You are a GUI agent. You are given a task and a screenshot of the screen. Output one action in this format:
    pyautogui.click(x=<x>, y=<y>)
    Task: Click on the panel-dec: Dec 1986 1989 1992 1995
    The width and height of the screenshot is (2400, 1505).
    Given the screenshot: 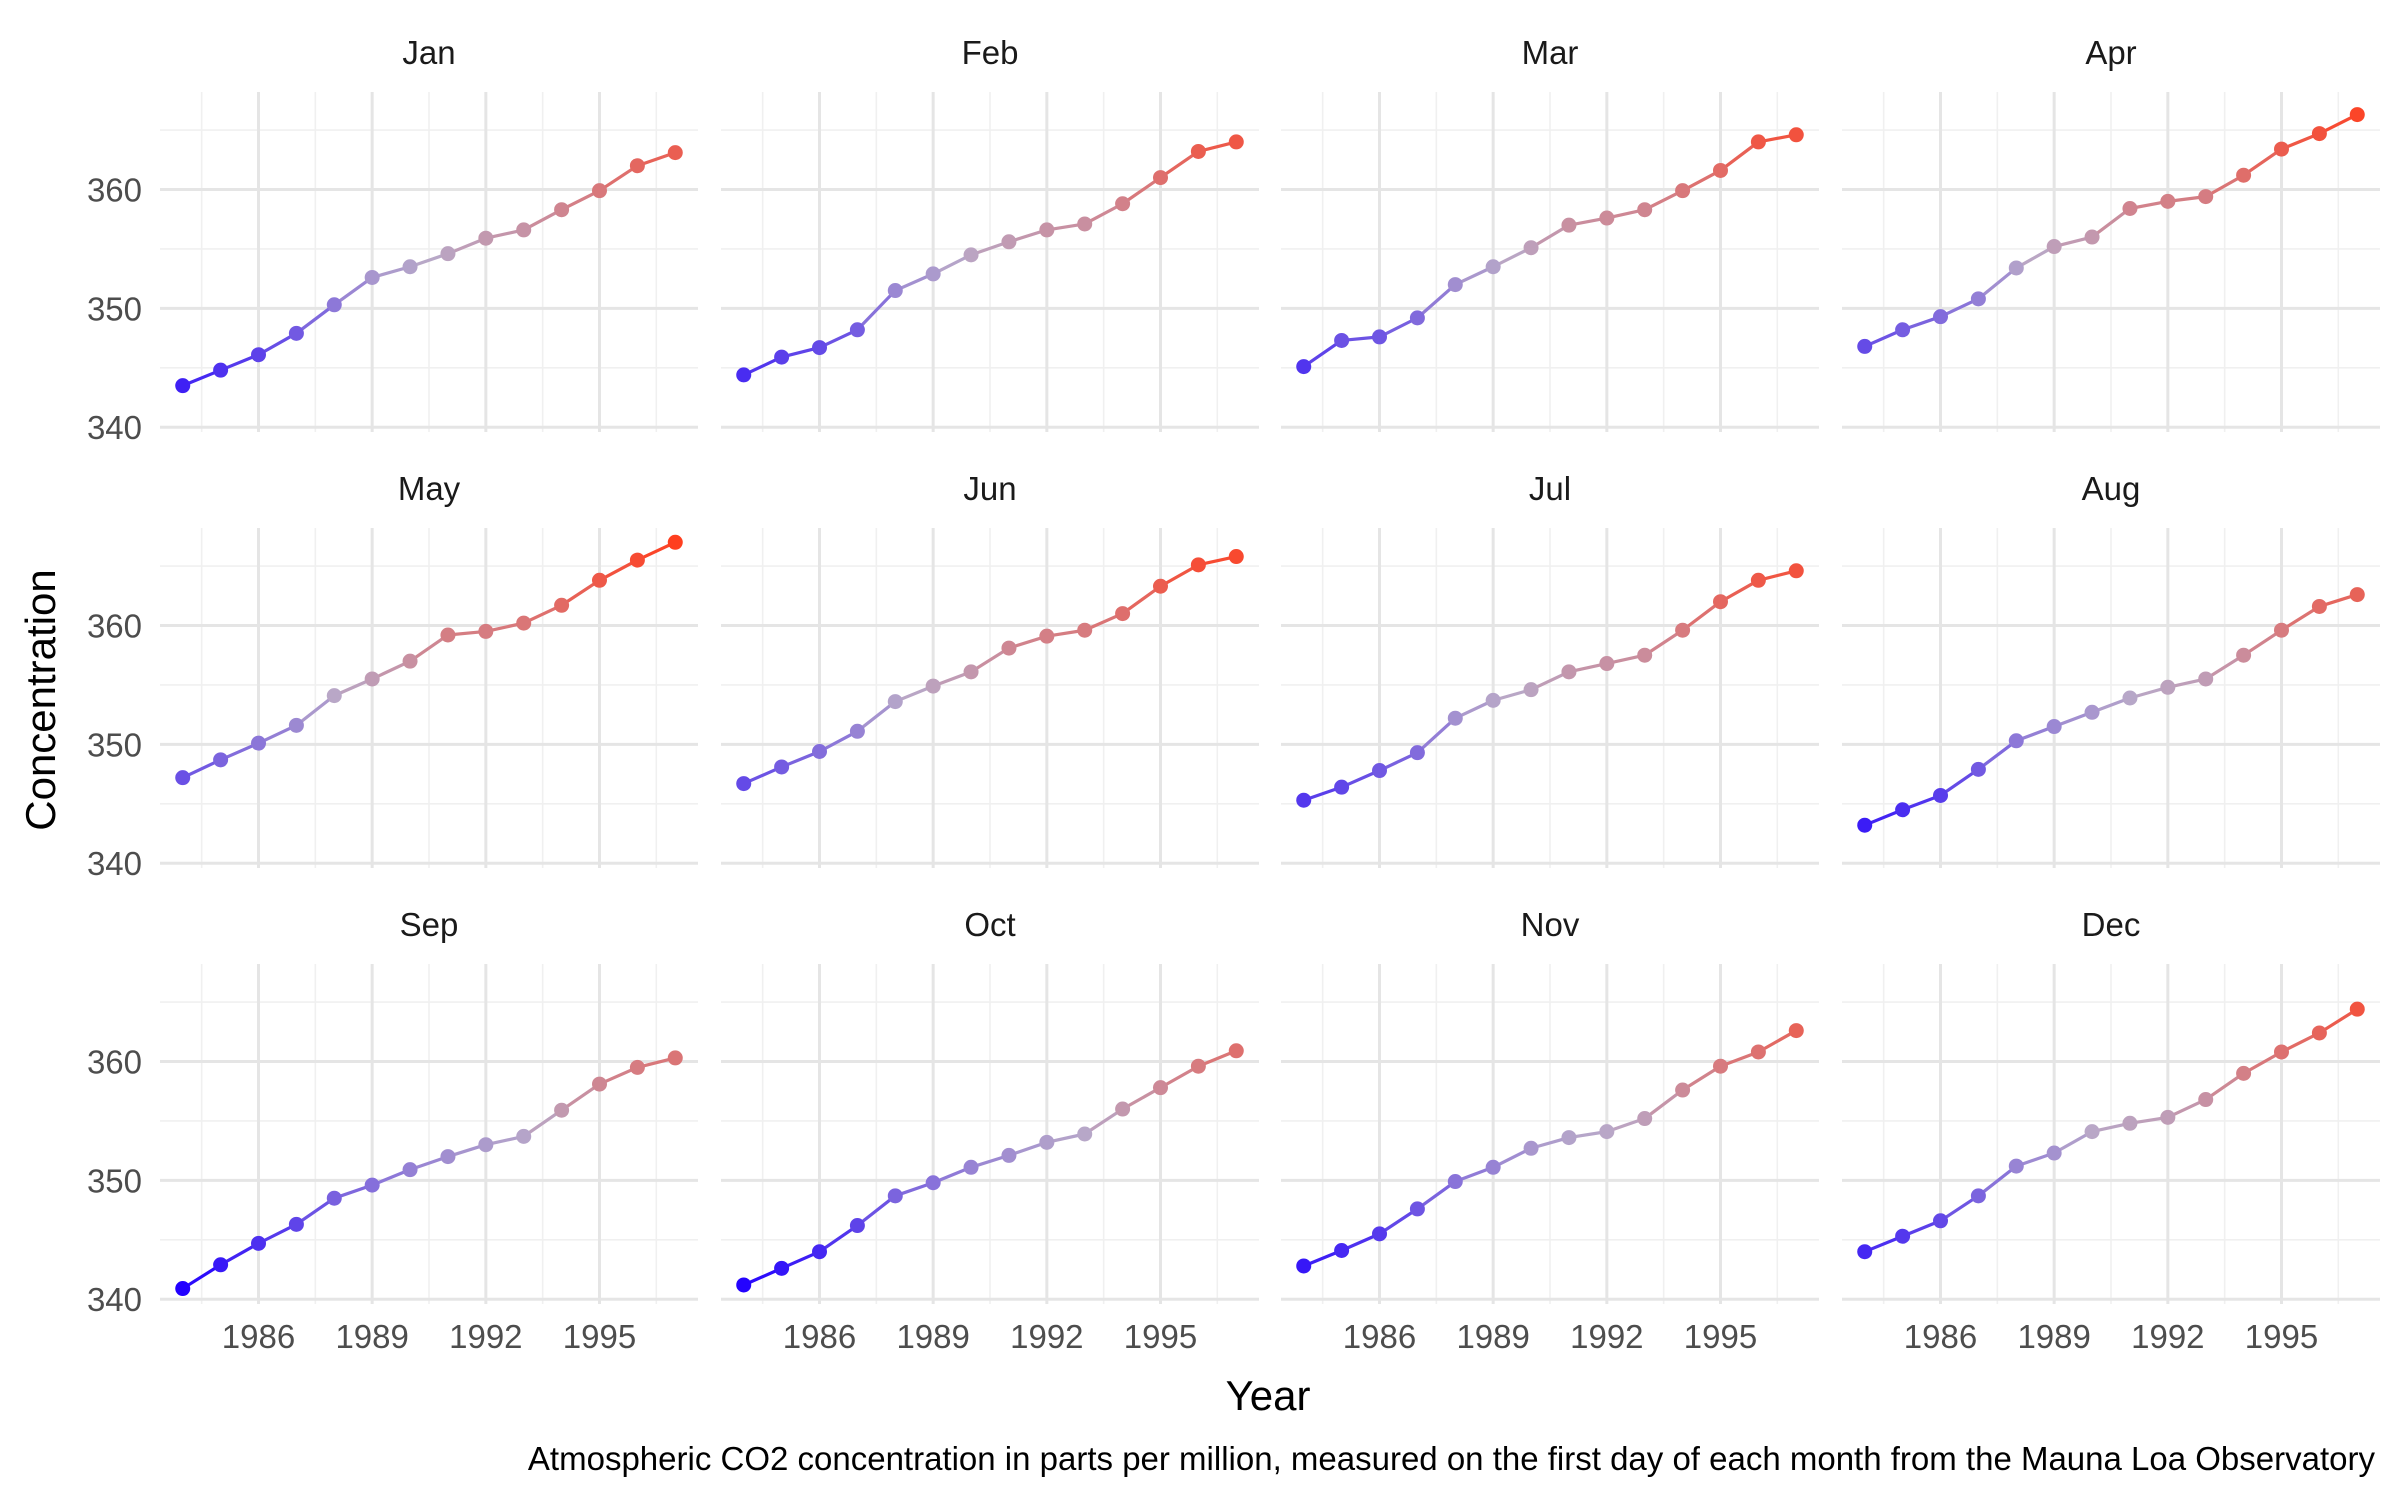 What is the action you would take?
    pyautogui.click(x=2111, y=1130)
    